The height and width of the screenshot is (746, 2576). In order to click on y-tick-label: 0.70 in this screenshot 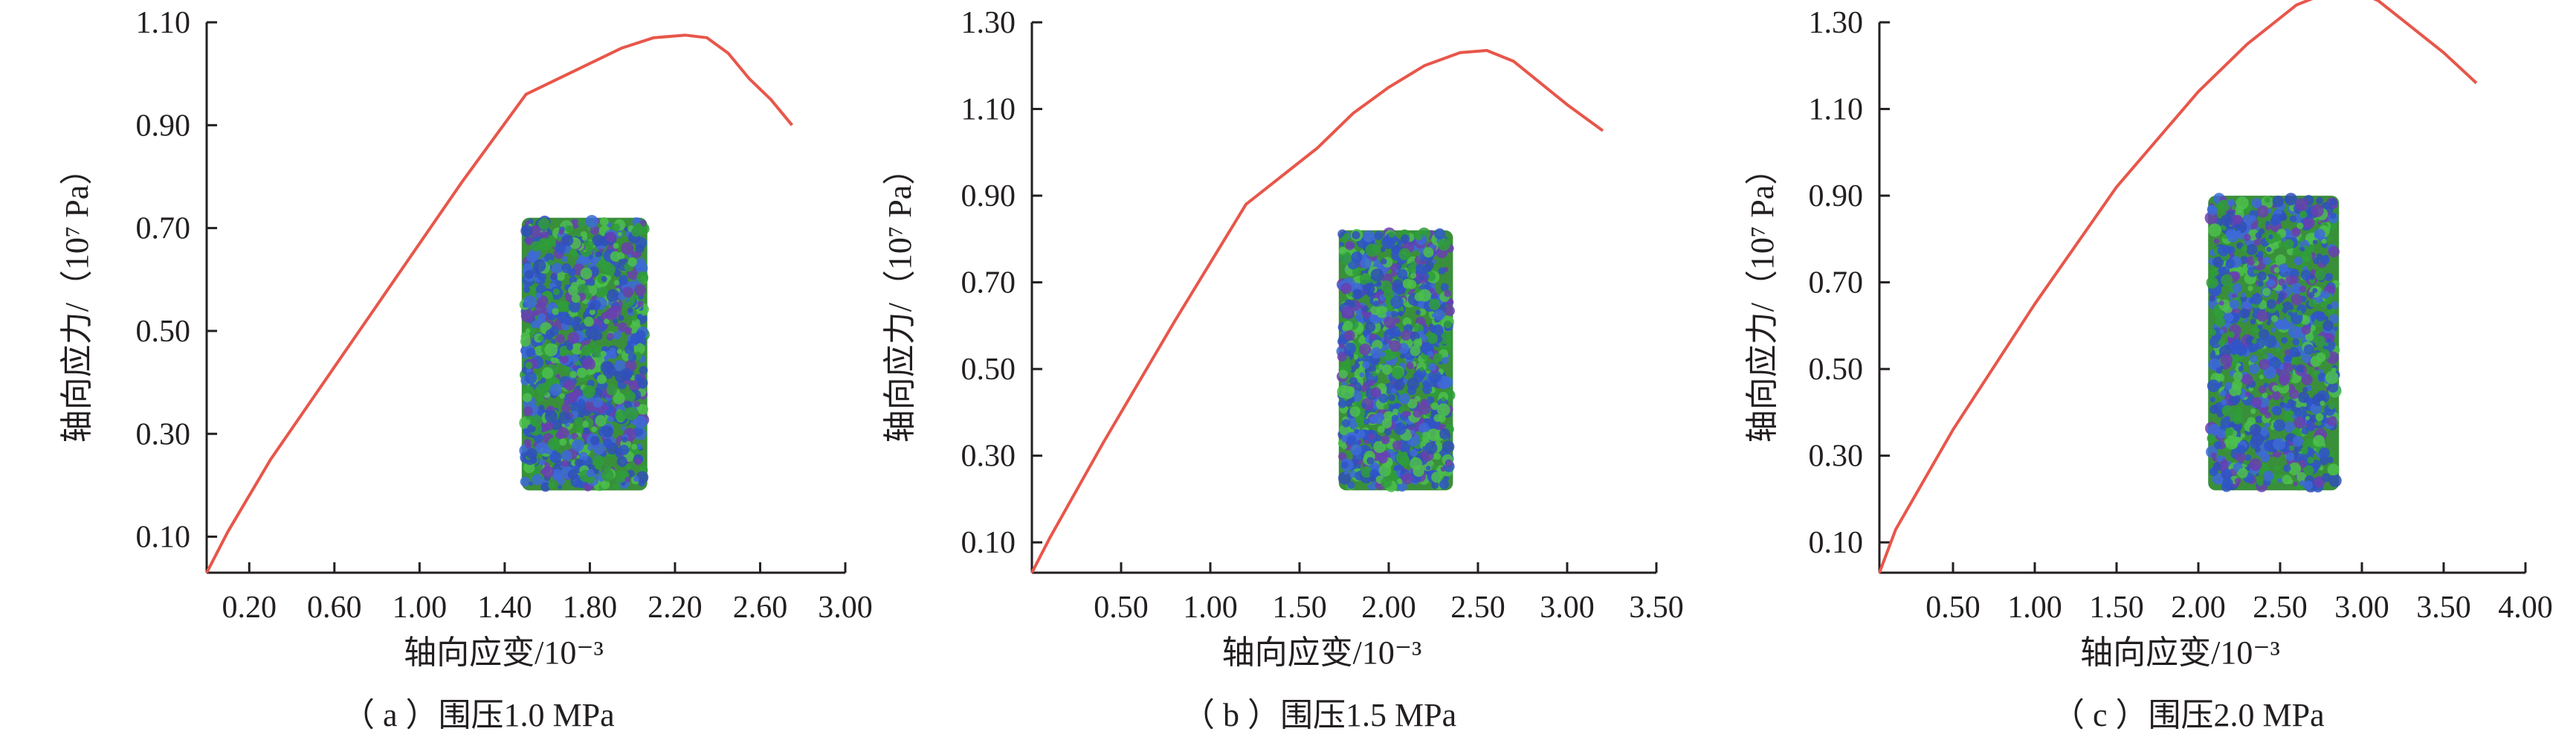, I will do `click(1836, 283)`.